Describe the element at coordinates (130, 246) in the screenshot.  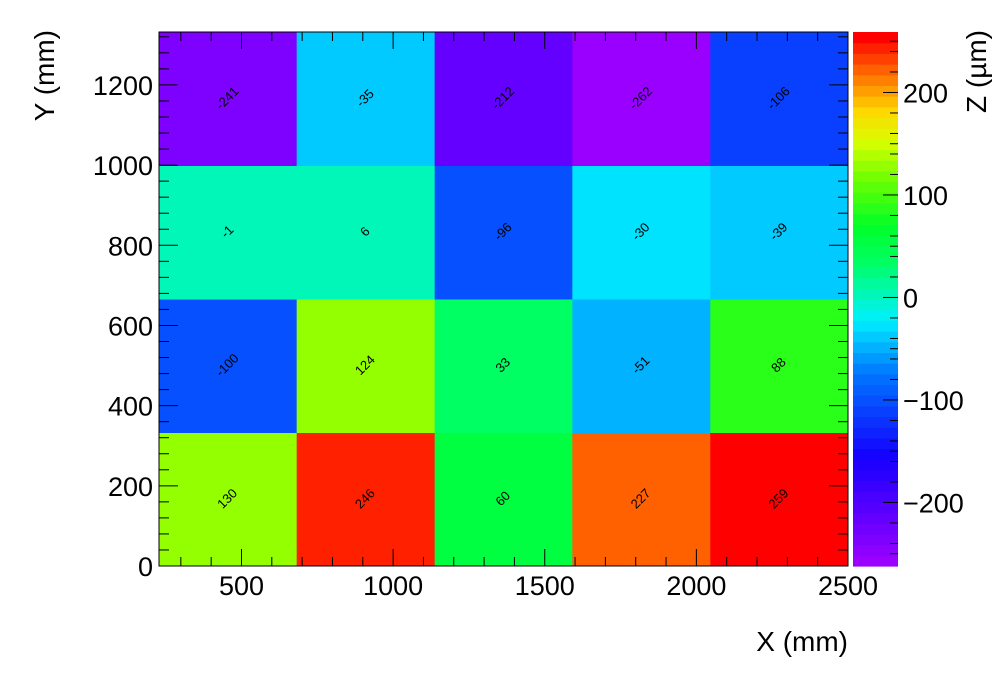
I see `y-tick-label: 800` at that location.